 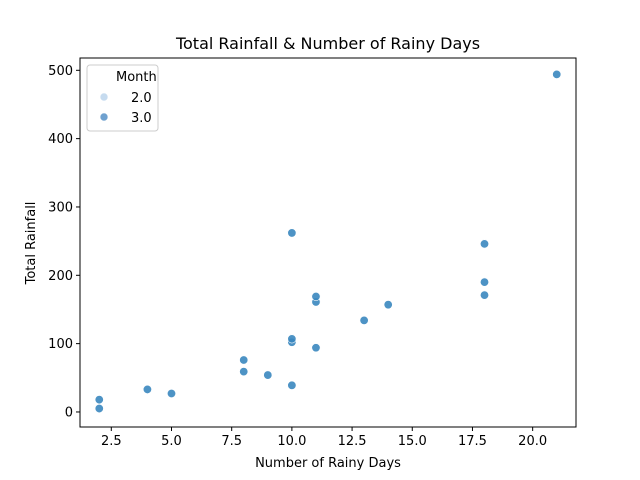 I want to click on x-tick-label: 20.0, so click(x=532, y=441).